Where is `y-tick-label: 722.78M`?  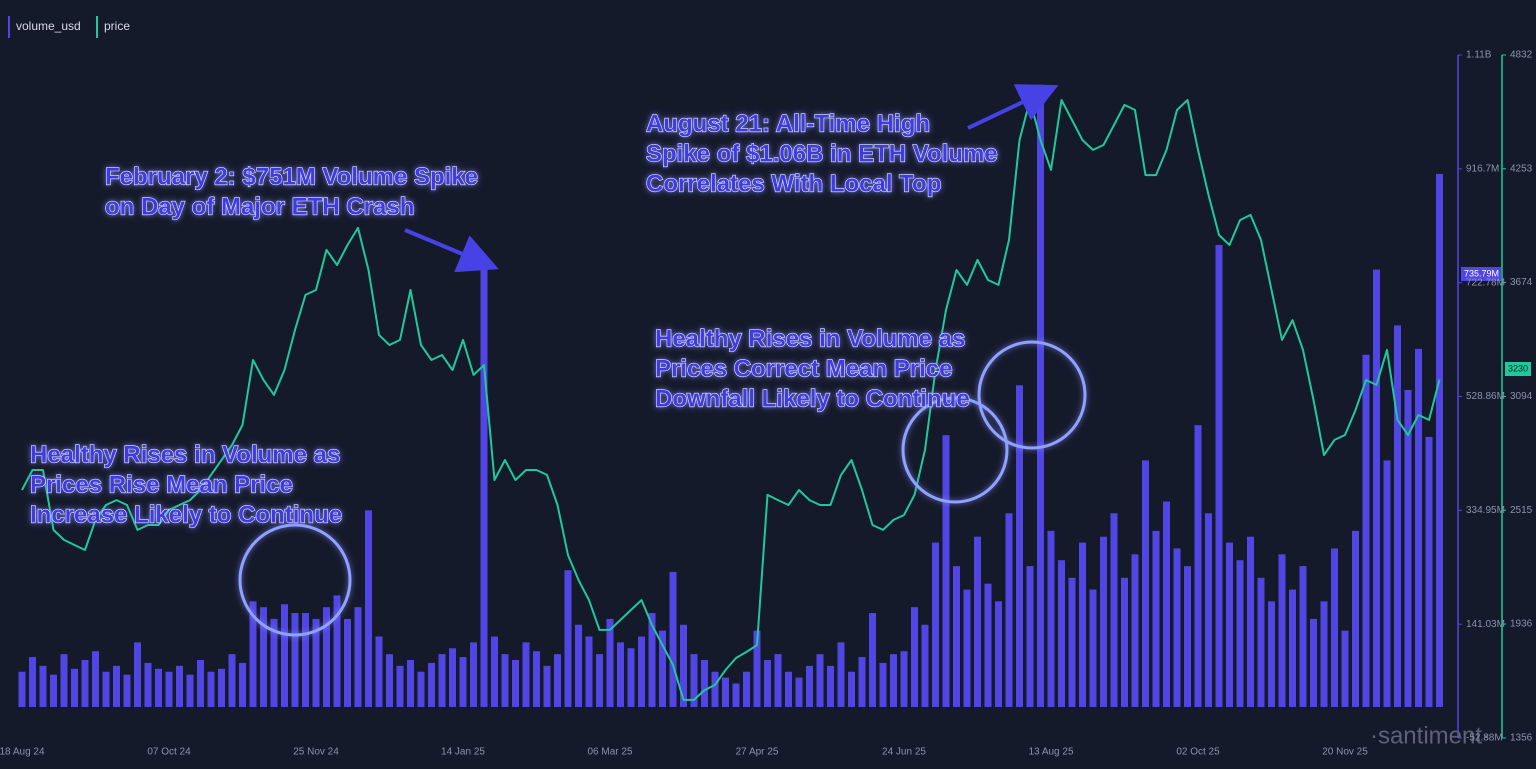 y-tick-label: 722.78M is located at coordinates (1485, 282).